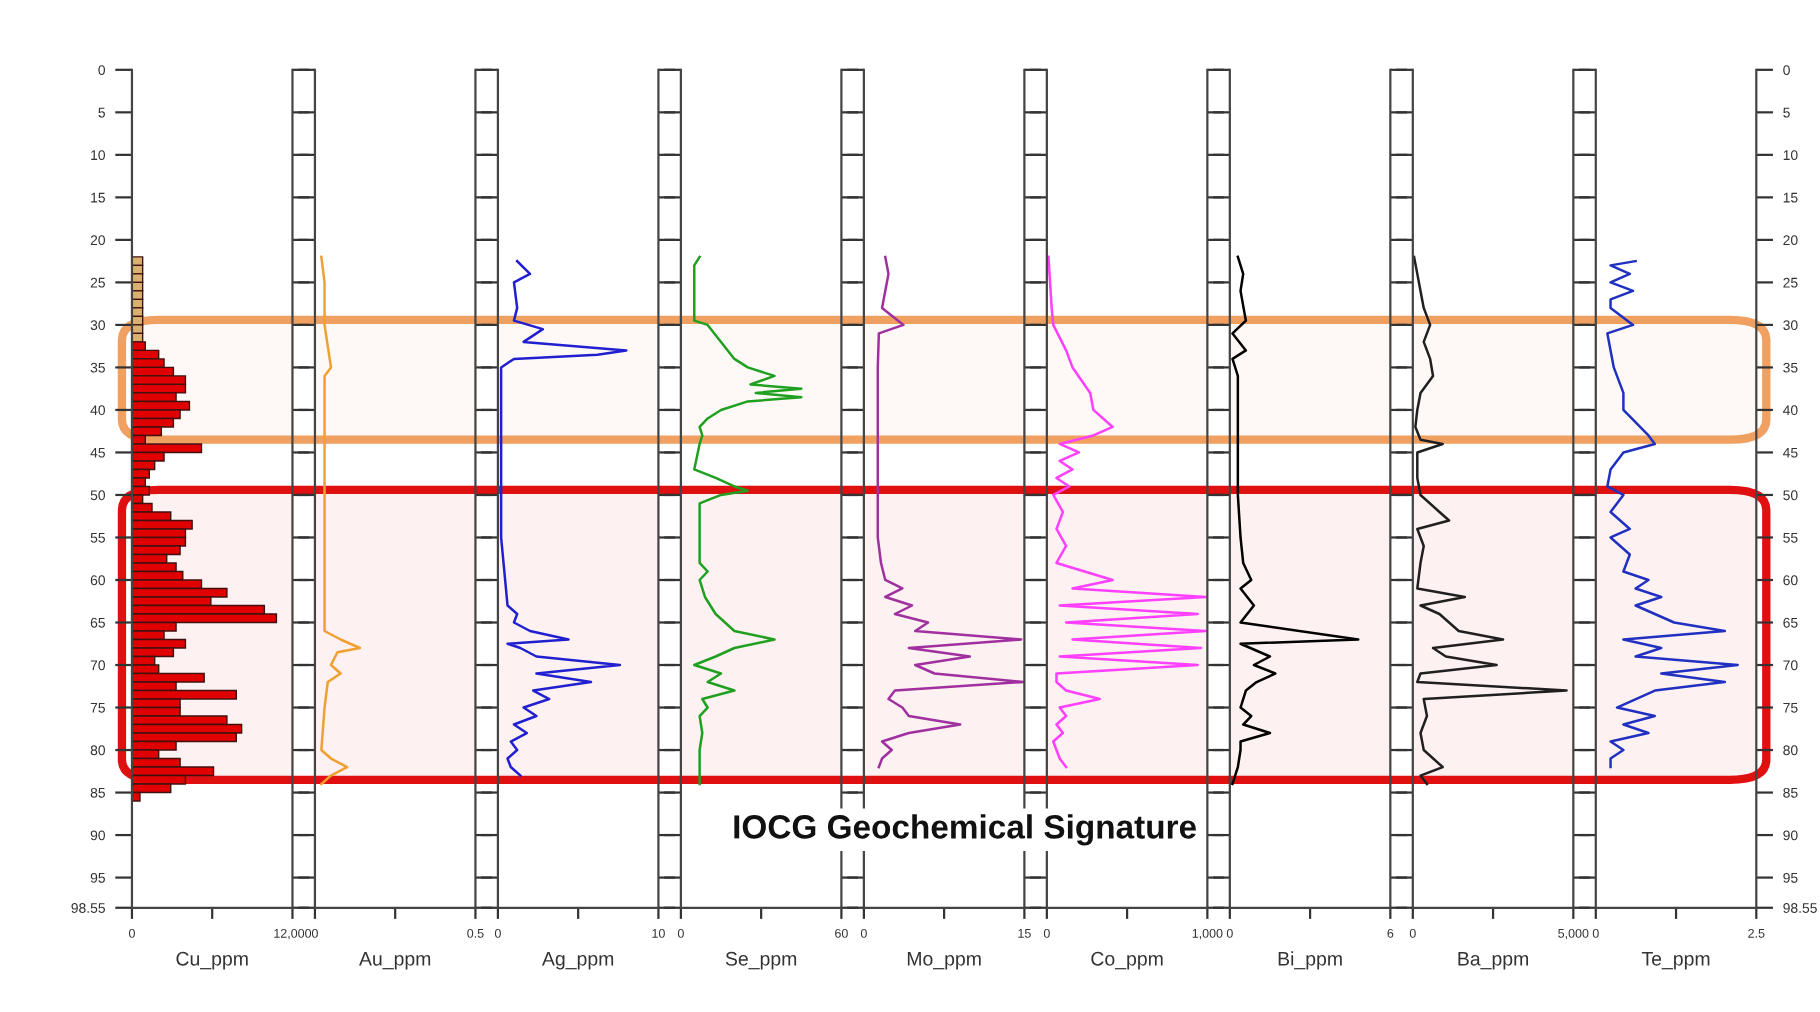 Image resolution: width=1820 pixels, height=1012 pixels. Describe the element at coordinates (965, 830) in the screenshot. I see `annotation: IOCG Geochemical Signature` at that location.